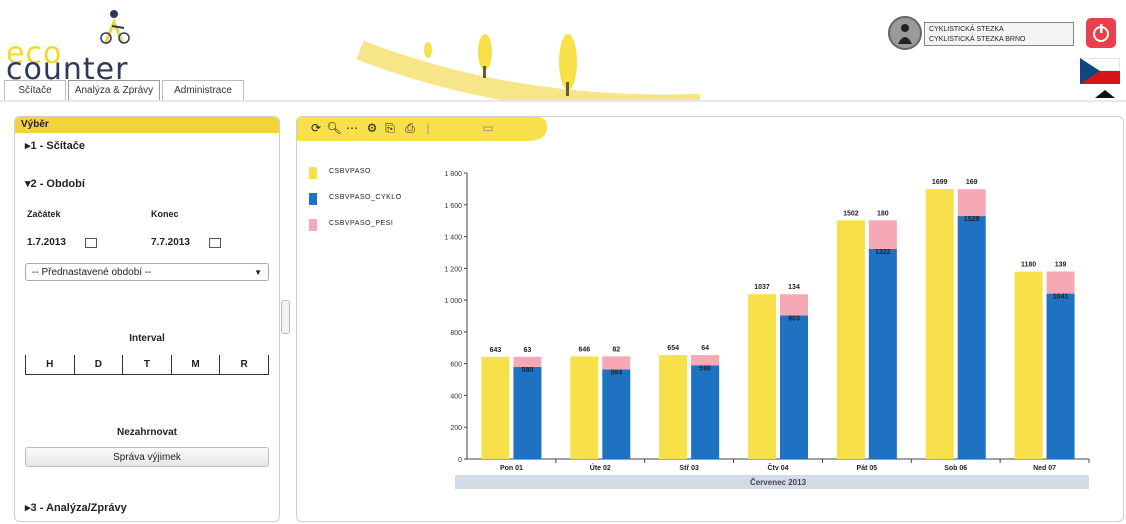 This screenshot has height=524, width=1126. I want to click on preset-period-select: -- Přednastavené období -- ▼, so click(147, 272).